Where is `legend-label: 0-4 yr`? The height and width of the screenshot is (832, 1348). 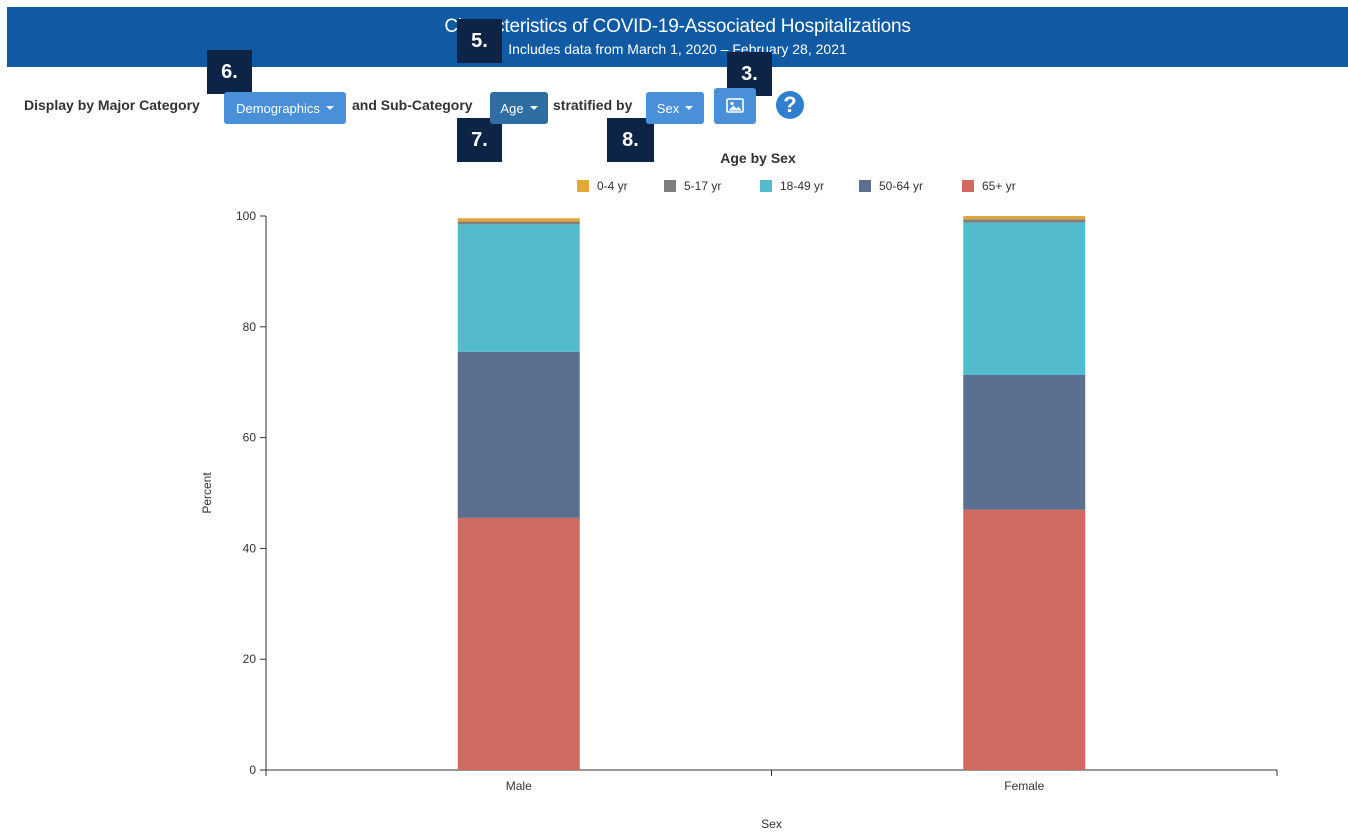
legend-label: 0-4 yr is located at coordinates (612, 186).